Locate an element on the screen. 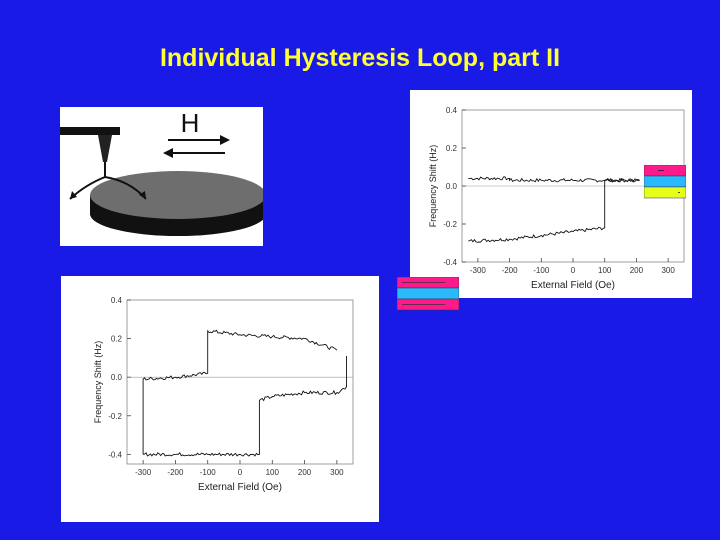 The width and height of the screenshot is (720, 540). field-label: H is located at coordinates (190, 123).